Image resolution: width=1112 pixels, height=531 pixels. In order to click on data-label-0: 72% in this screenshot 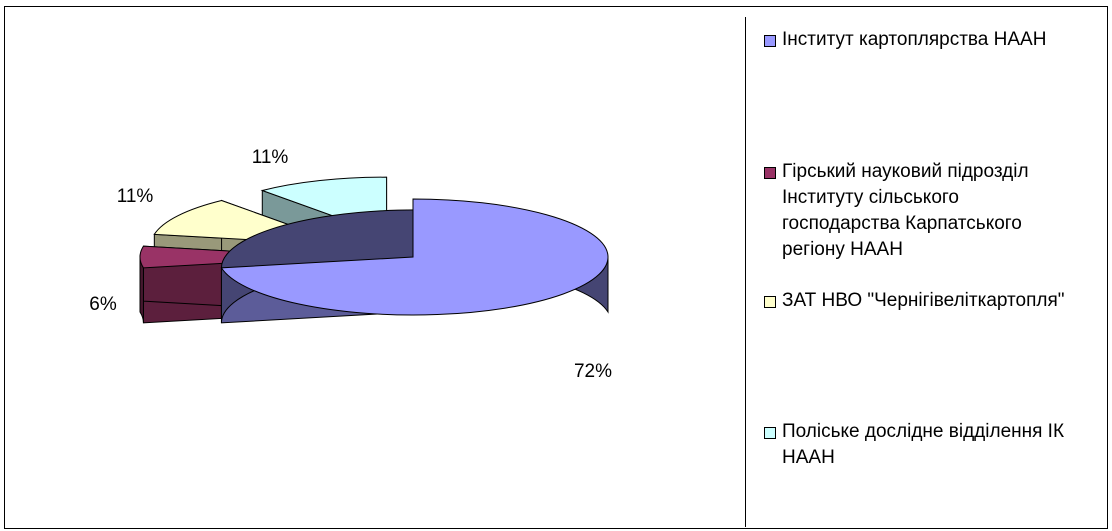, I will do `click(593, 371)`.